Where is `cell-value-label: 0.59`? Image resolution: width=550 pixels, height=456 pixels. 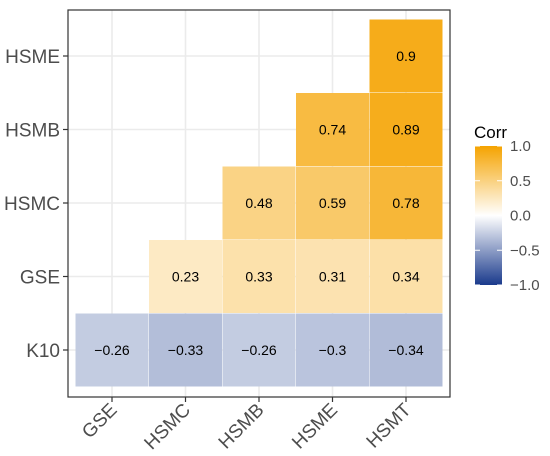
cell-value-label: 0.59 is located at coordinates (332, 203).